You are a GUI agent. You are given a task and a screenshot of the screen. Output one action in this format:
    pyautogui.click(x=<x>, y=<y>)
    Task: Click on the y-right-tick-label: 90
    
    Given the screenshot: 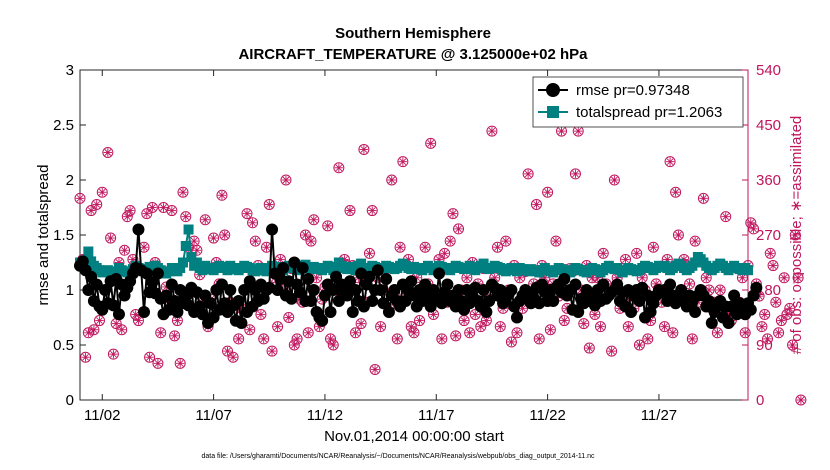 What is the action you would take?
    pyautogui.click(x=764, y=345)
    